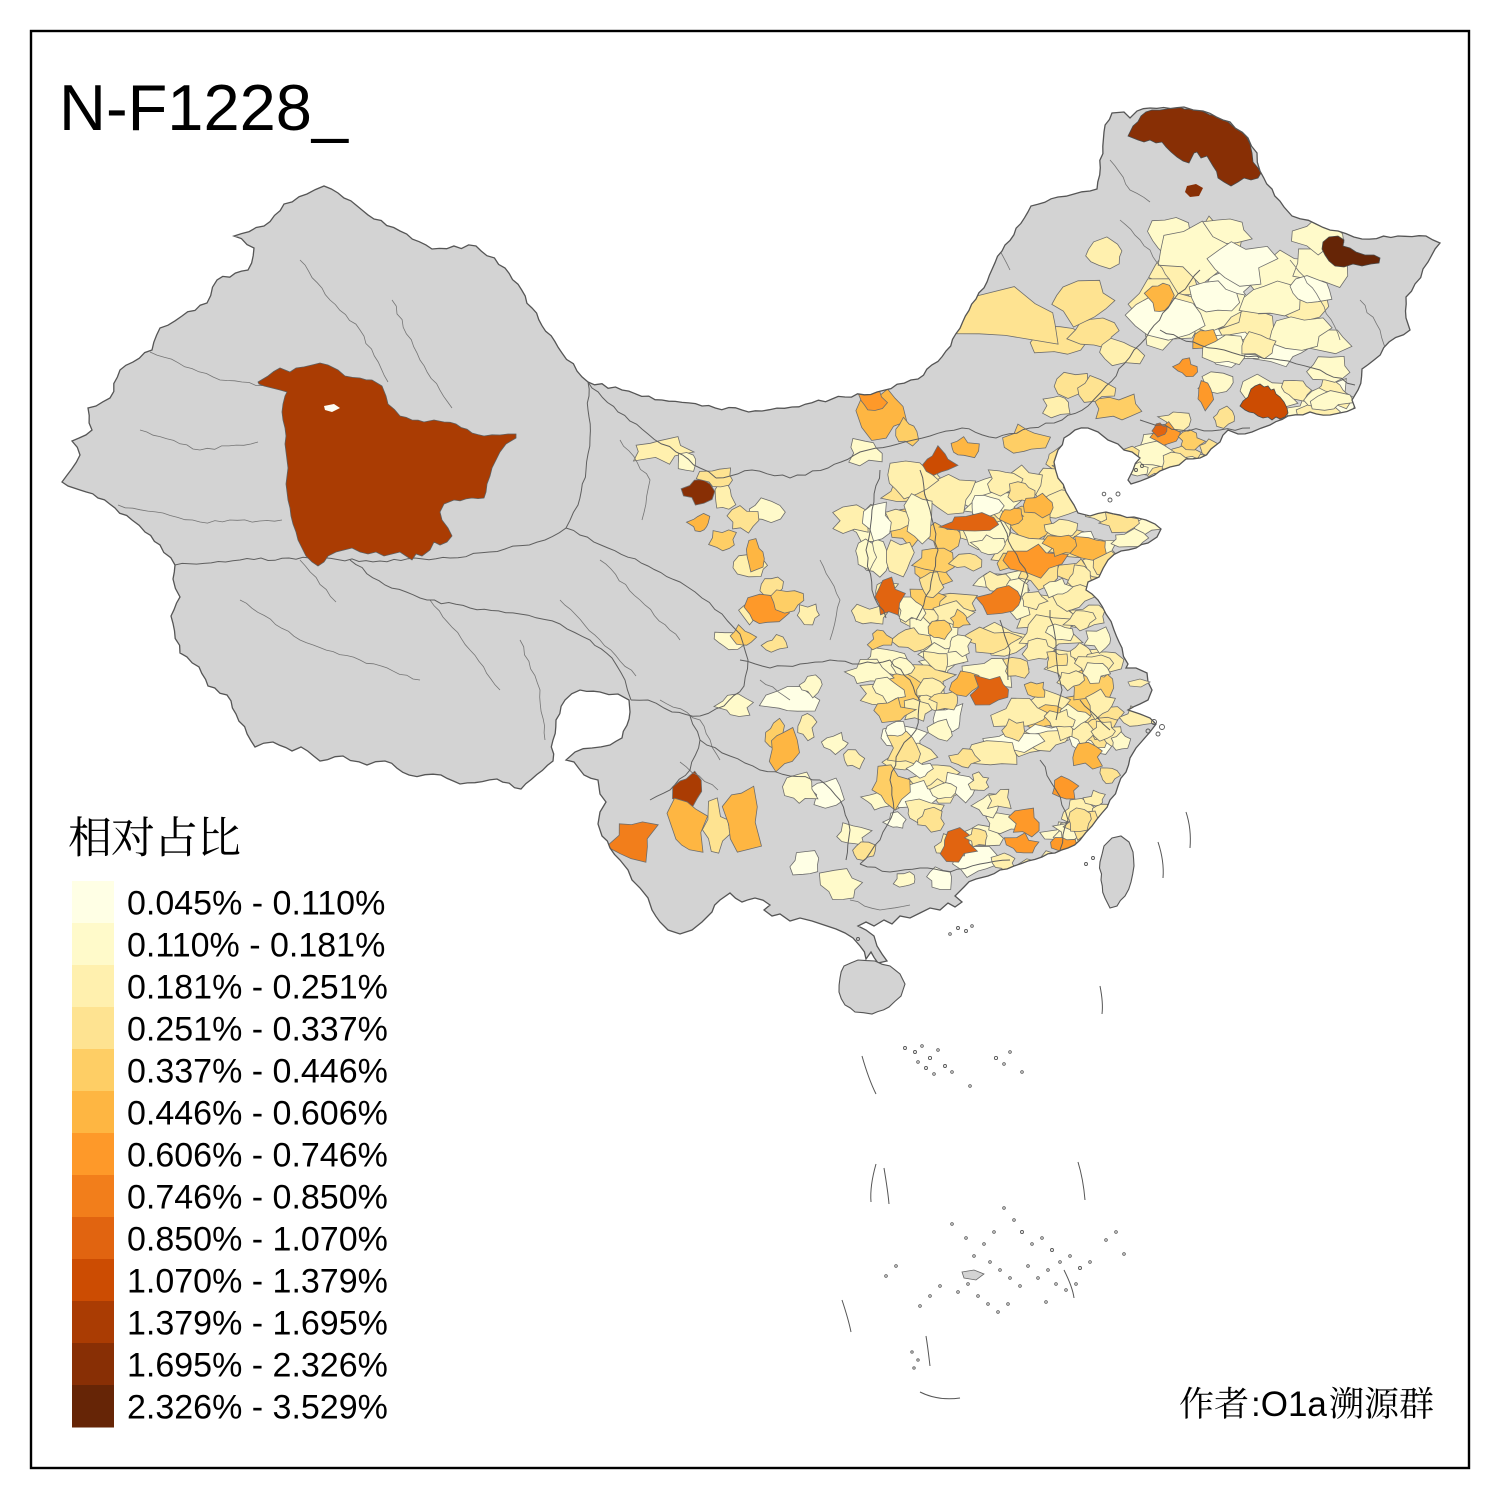  I want to click on svg-text: 0.110% - 0.181%, so click(256, 946).